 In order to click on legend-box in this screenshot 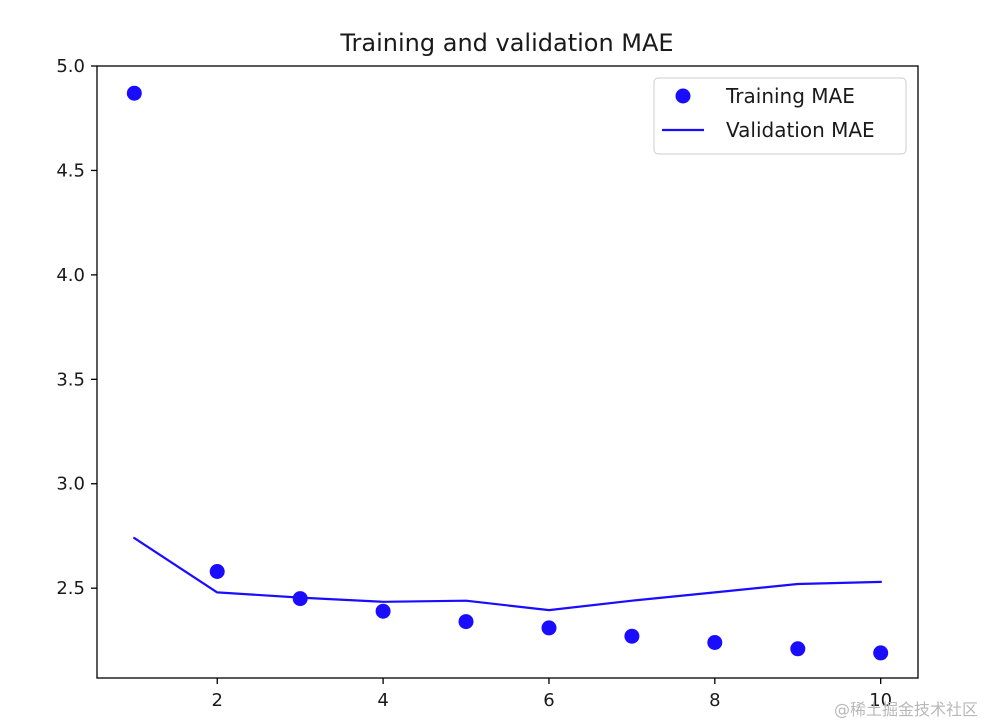, I will do `click(780, 116)`.